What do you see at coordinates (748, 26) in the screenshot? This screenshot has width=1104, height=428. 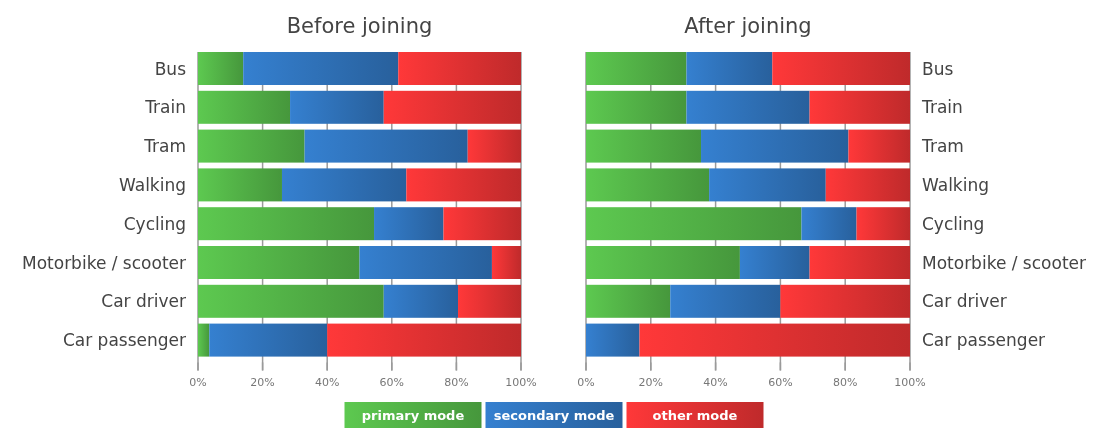 I see `chart-title: After joining` at bounding box center [748, 26].